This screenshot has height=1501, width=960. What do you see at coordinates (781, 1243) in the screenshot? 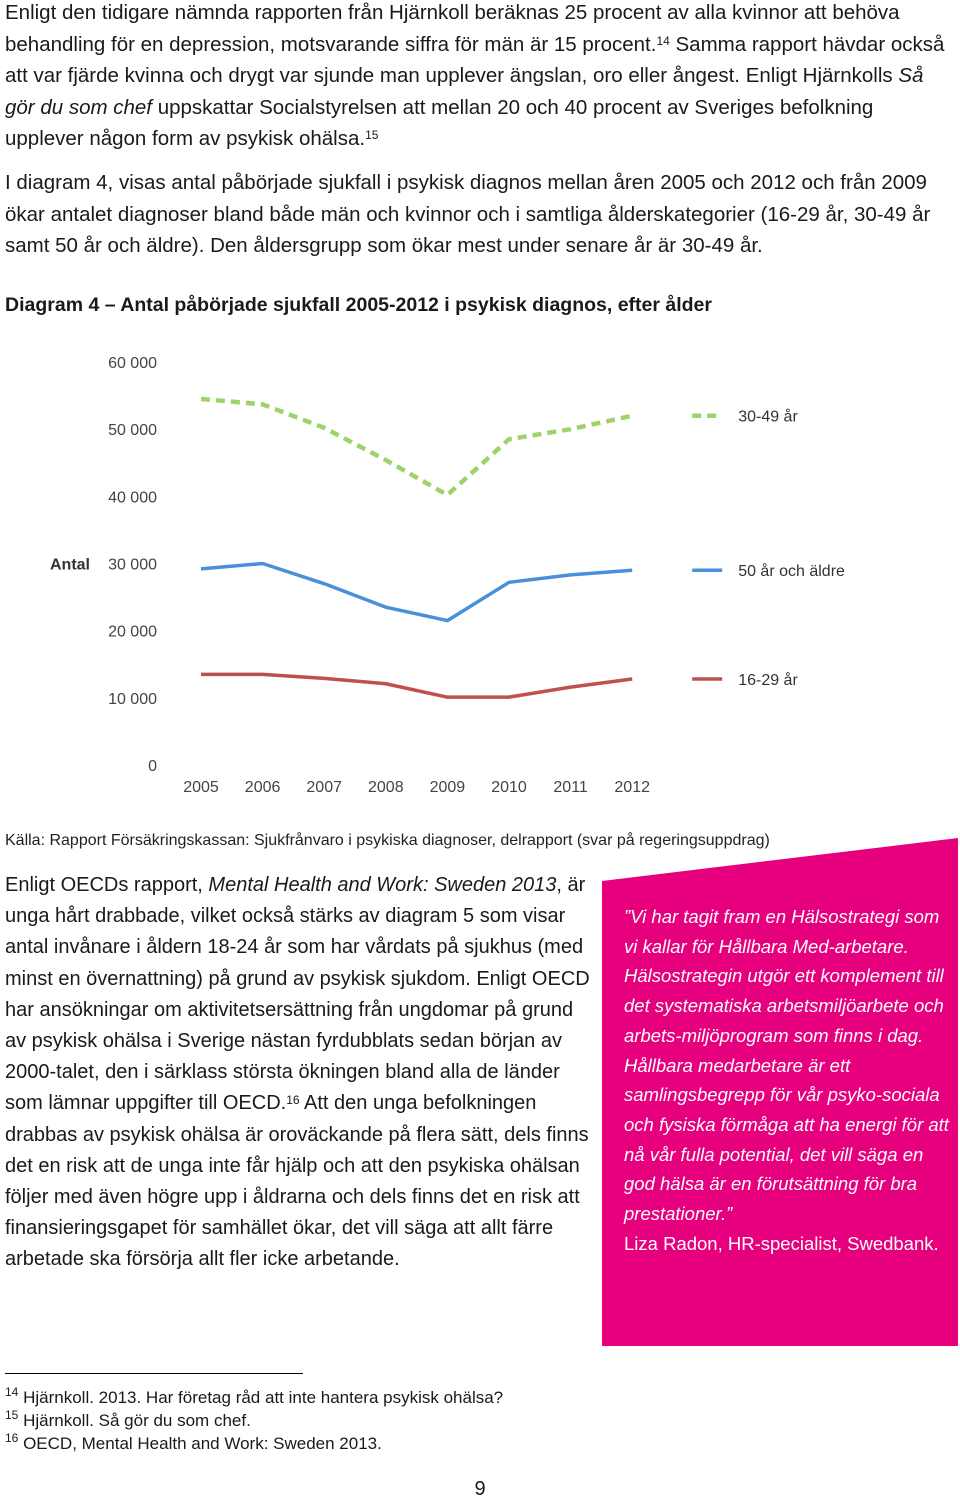
I see `quote-author: Liza Radon, HR-specialist, Swedbank.` at bounding box center [781, 1243].